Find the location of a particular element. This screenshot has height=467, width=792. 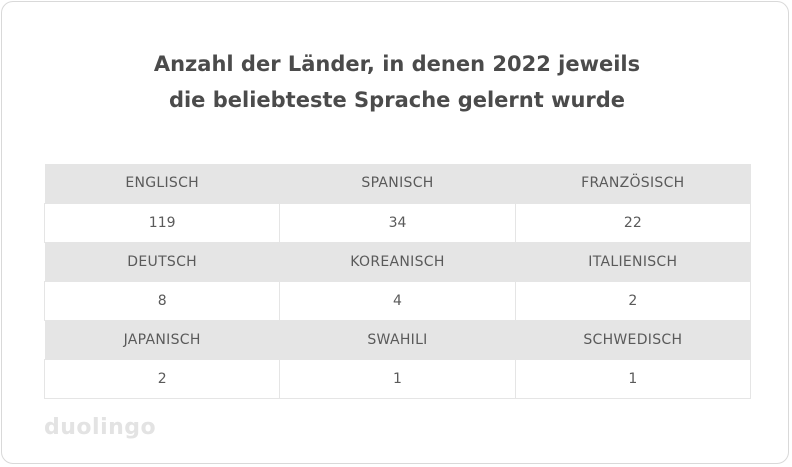

language-cell: SCHWEDISCH is located at coordinates (633, 339).